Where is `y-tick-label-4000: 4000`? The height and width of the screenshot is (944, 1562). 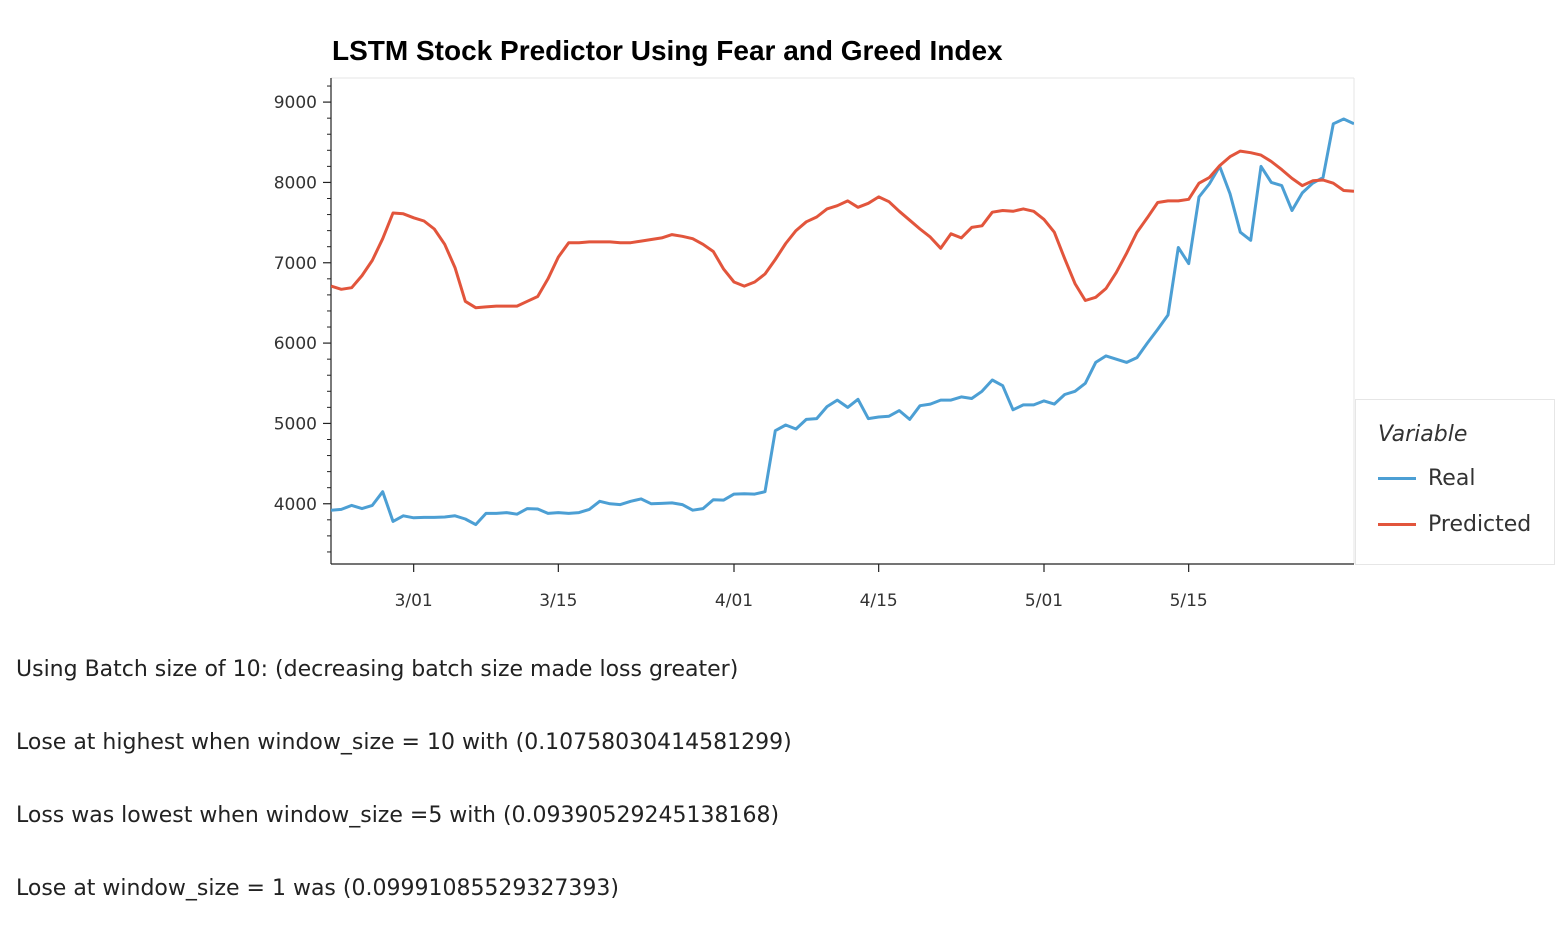
y-tick-label-4000: 4000 is located at coordinates (295, 505).